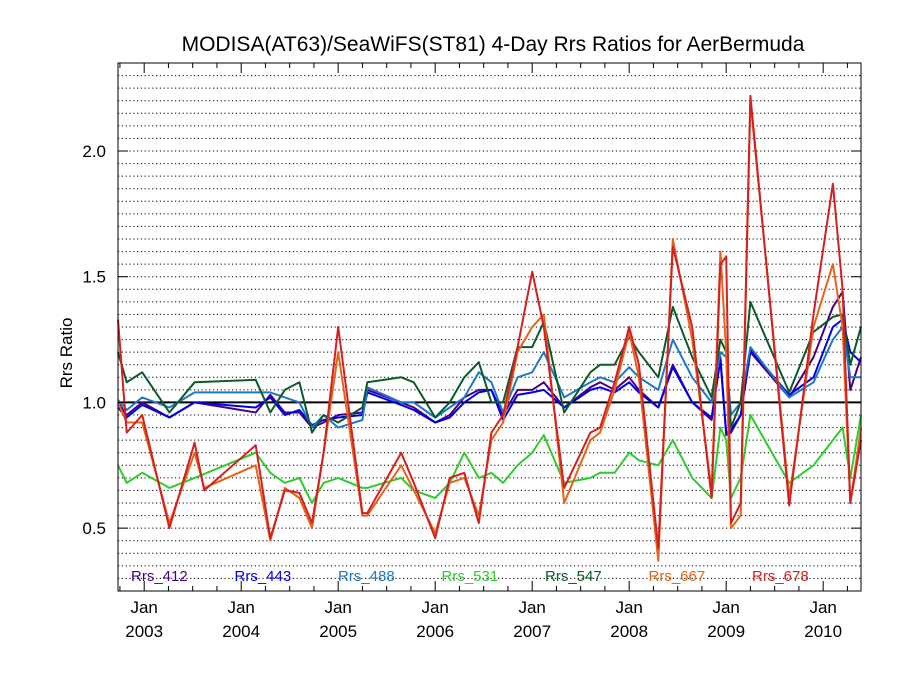  Describe the element at coordinates (94, 402) in the screenshot. I see `y-tick-label: 1.0` at that location.